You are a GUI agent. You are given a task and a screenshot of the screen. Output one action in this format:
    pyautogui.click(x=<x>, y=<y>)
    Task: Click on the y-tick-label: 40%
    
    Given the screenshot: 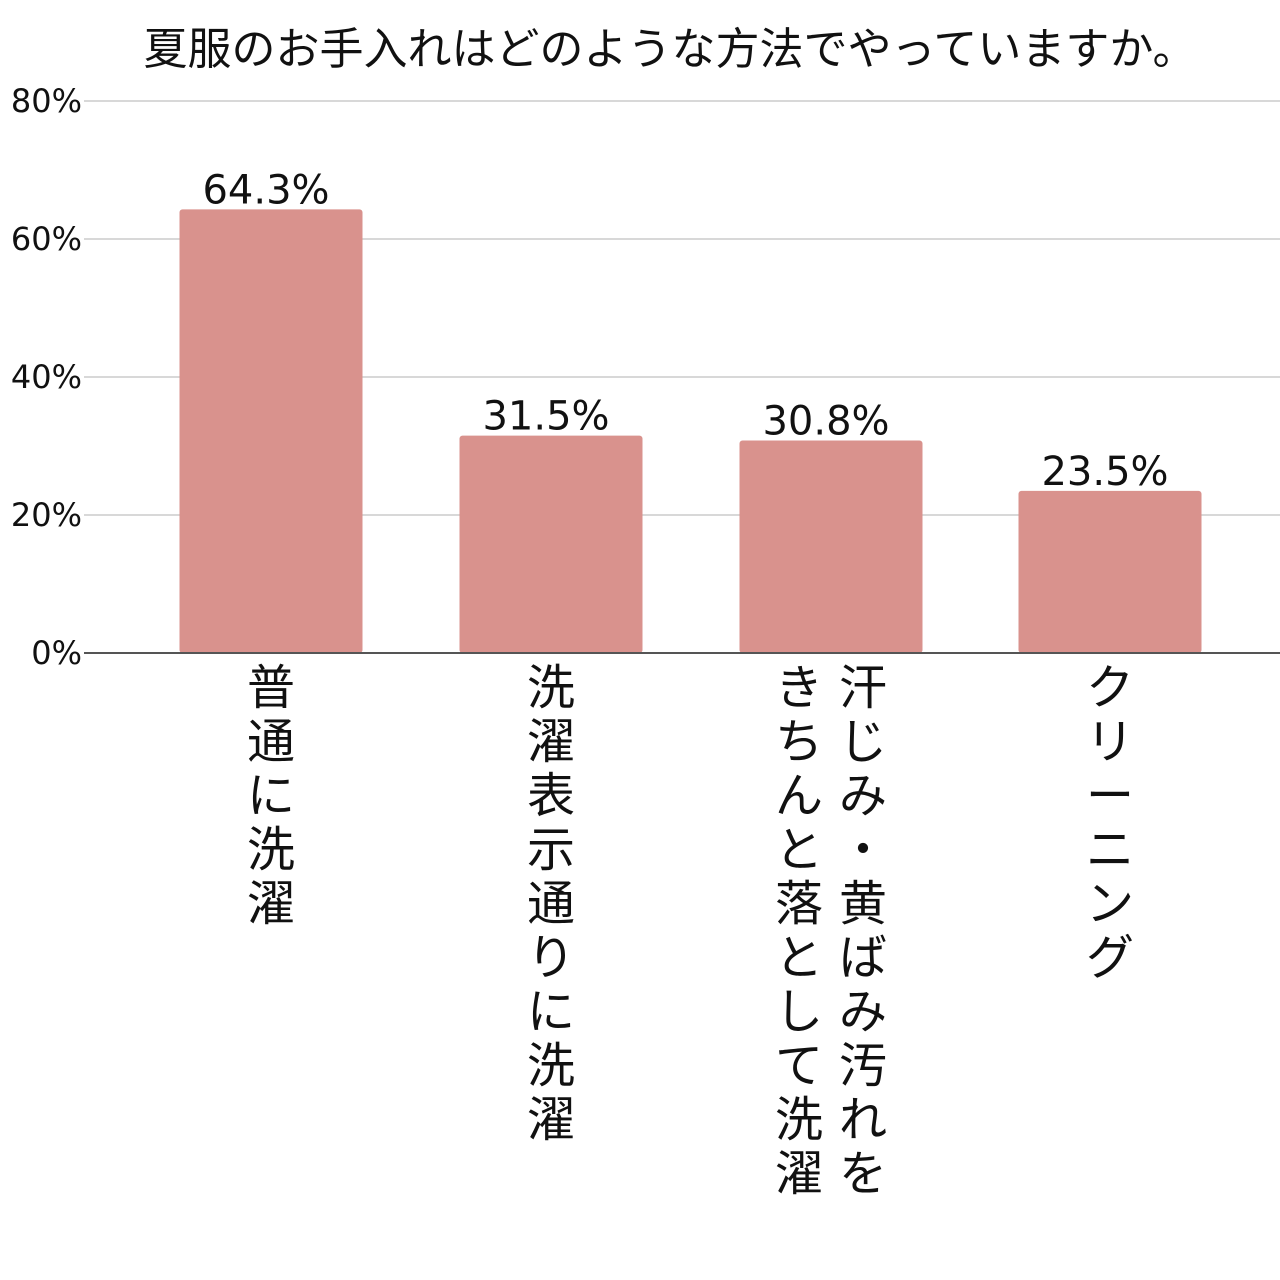 What is the action you would take?
    pyautogui.click(x=46, y=377)
    